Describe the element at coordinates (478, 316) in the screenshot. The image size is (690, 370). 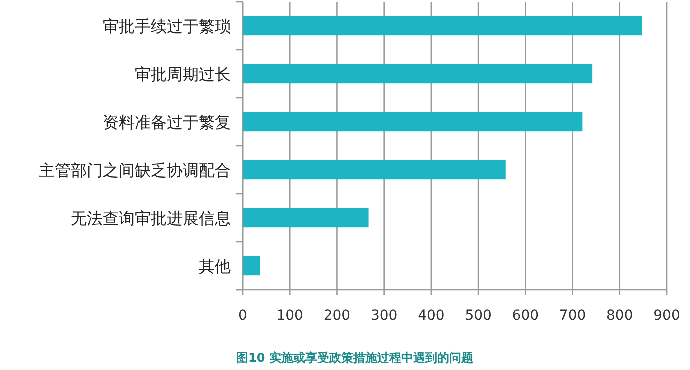
I see `x-tick-label: 500` at that location.